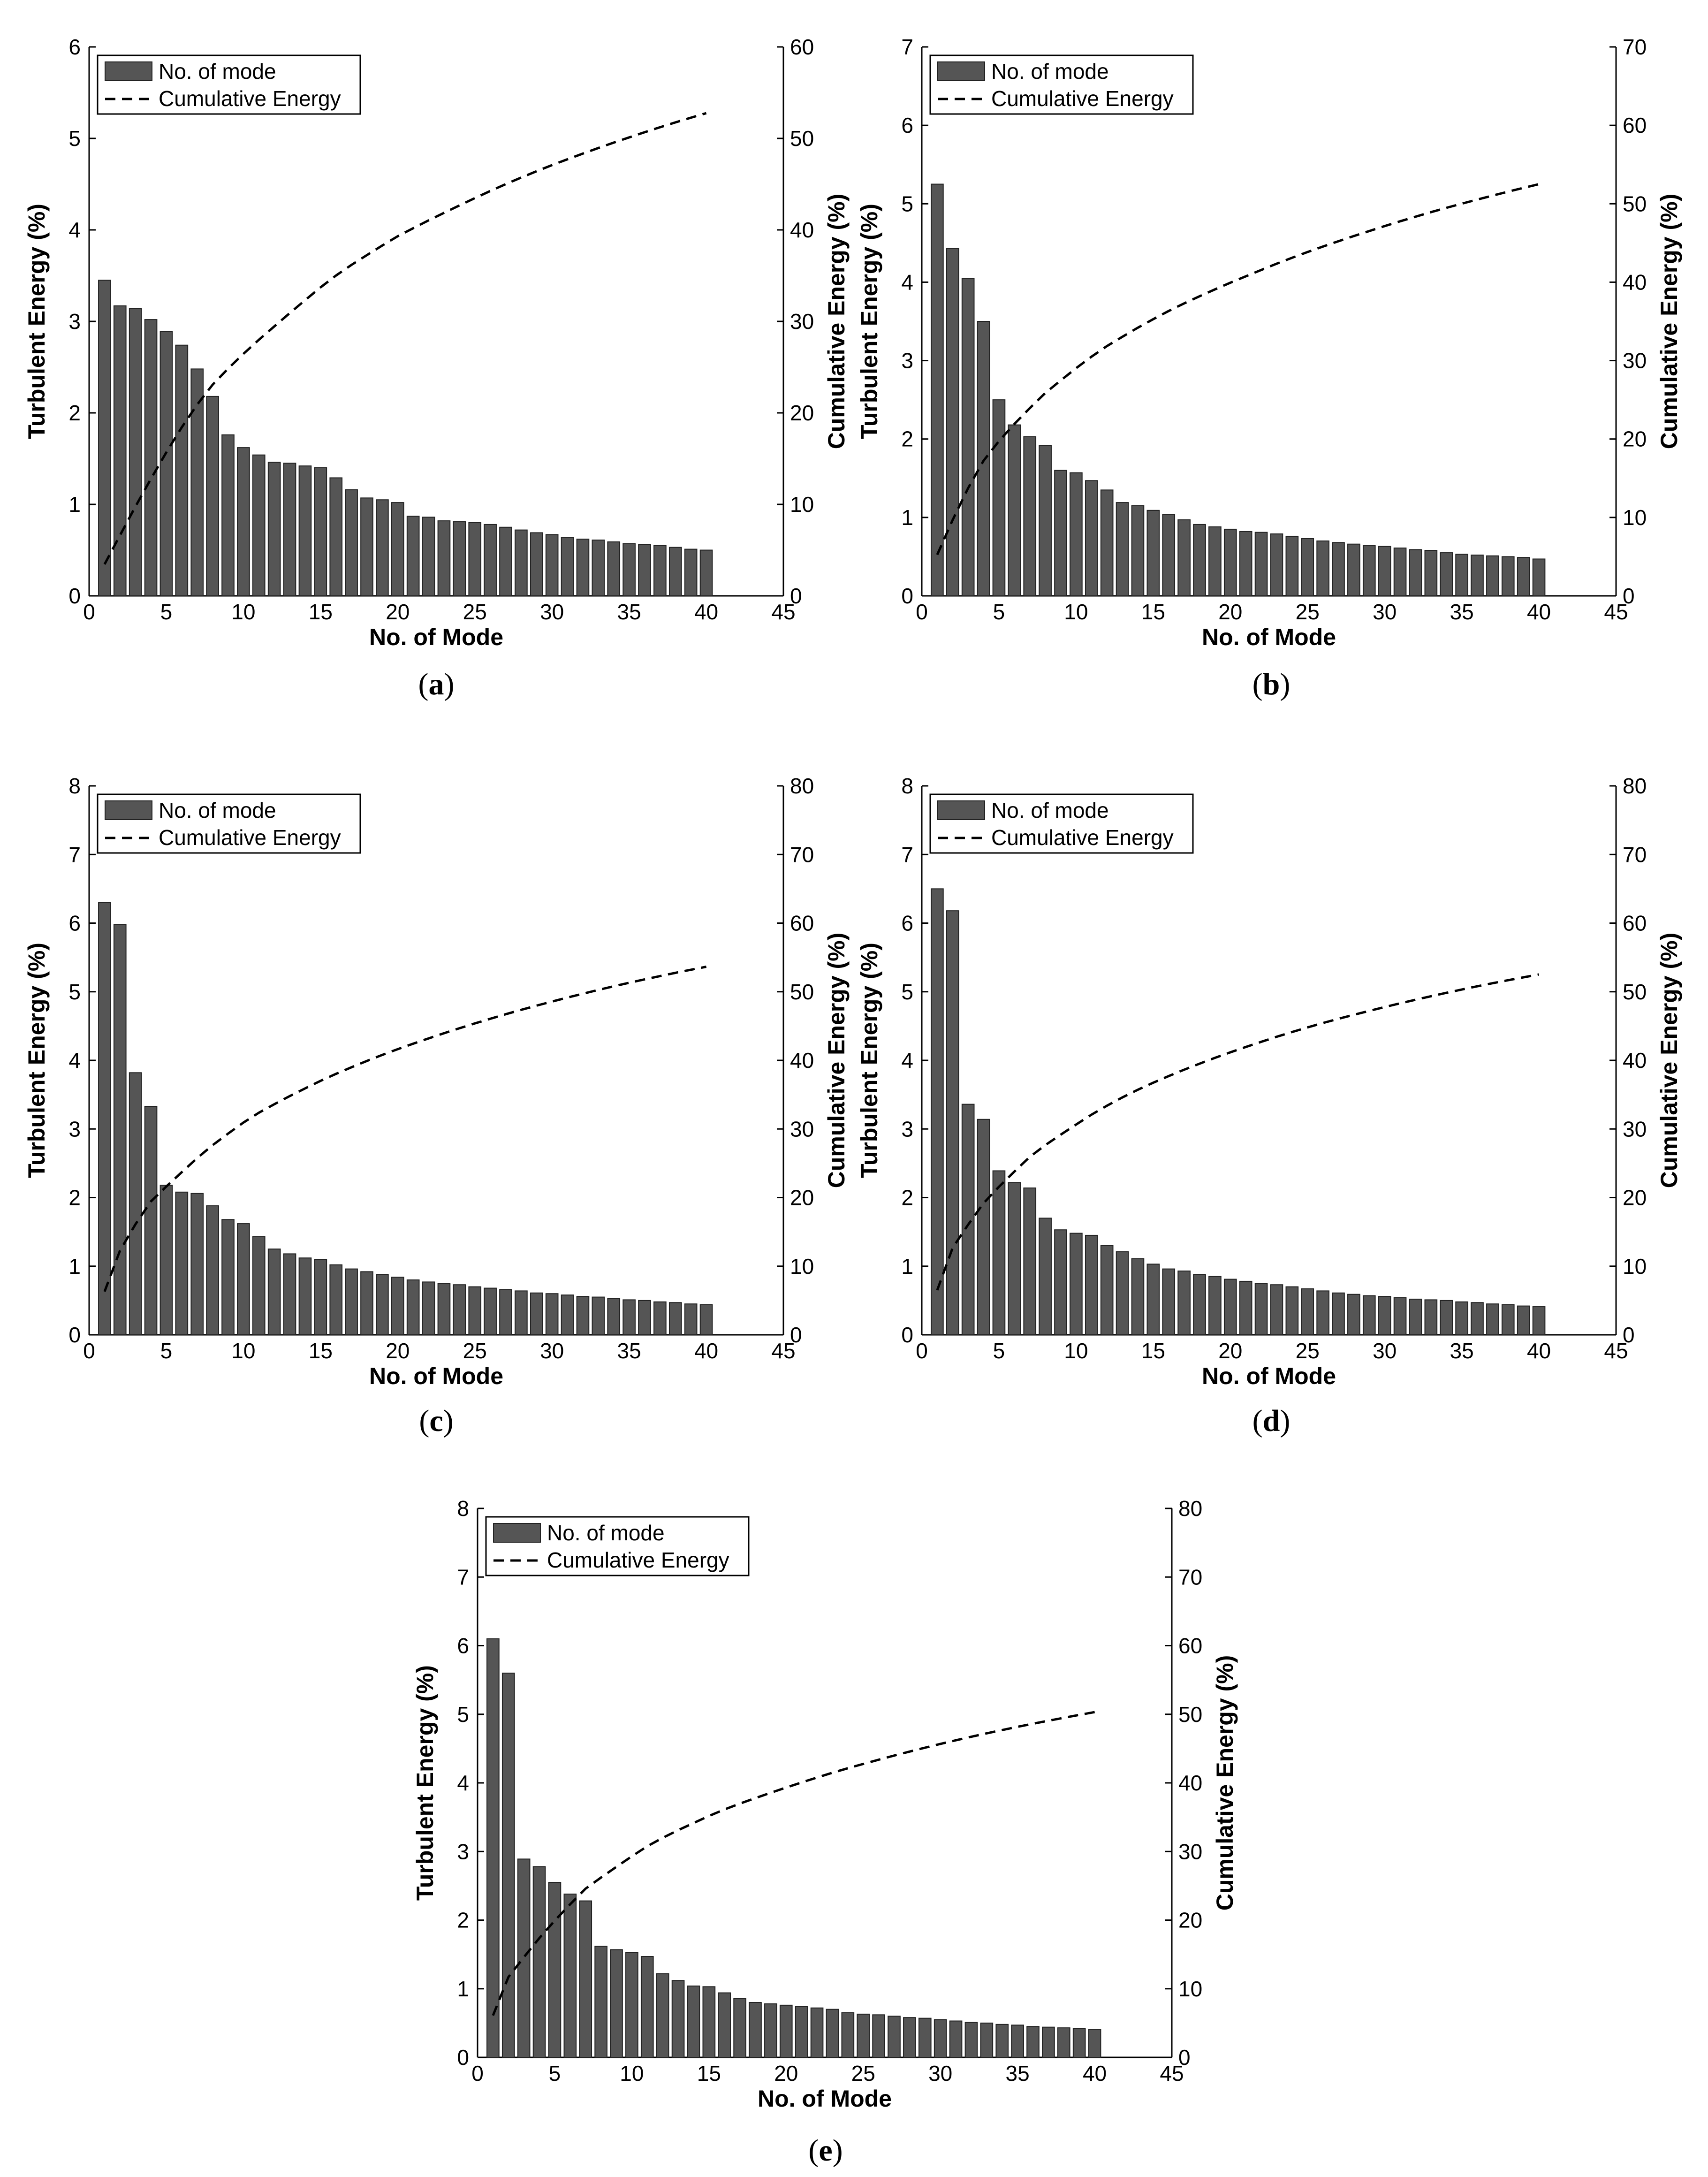 This screenshot has height=2177, width=1708. What do you see at coordinates (1635, 854) in the screenshot?
I see `y2-tick-label: 70` at bounding box center [1635, 854].